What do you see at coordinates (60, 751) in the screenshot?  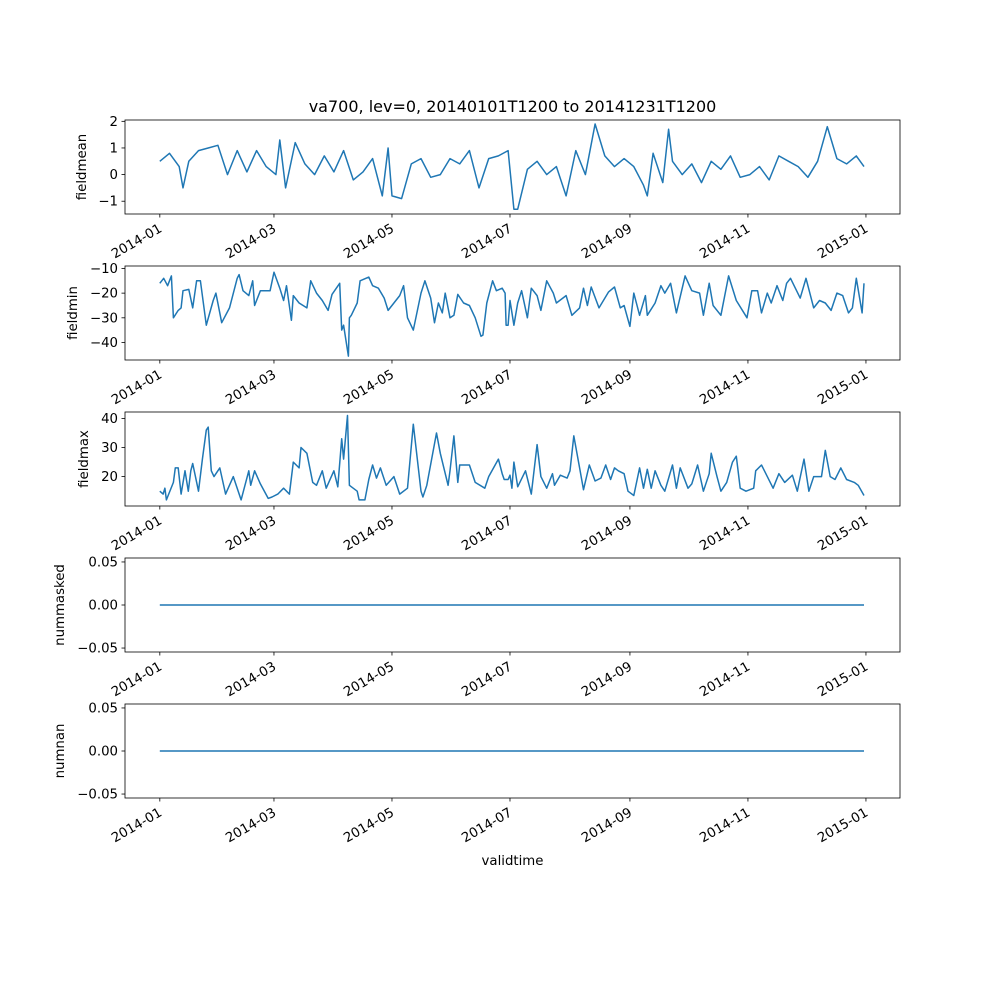 I see `y-axis-label: numnan` at bounding box center [60, 751].